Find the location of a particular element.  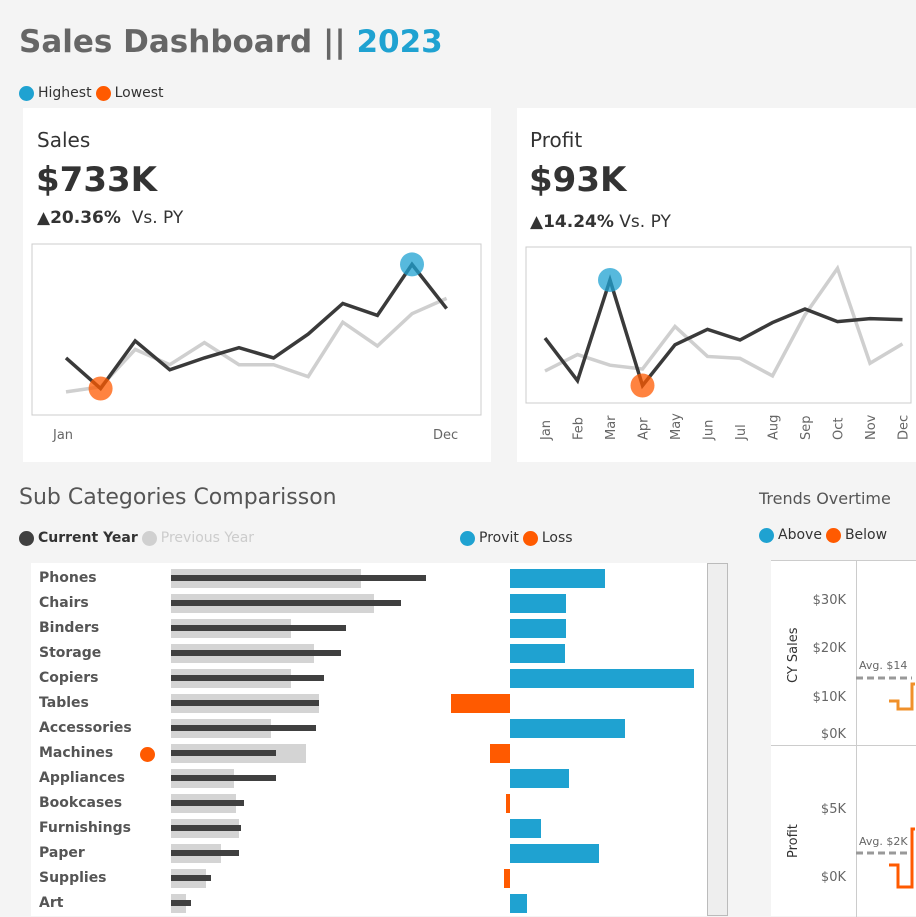

trends-lines is located at coordinates (885, 782).